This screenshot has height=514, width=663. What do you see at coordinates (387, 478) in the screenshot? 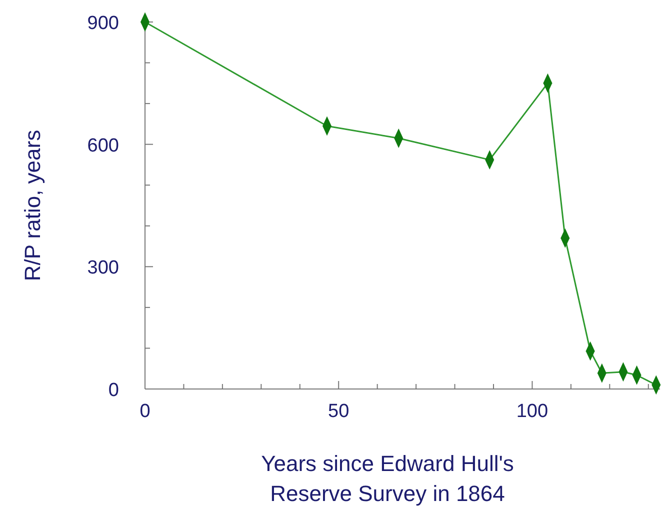
I see `x-axis-title: Years since Edward Hull's Reserve Survey in 1864` at bounding box center [387, 478].